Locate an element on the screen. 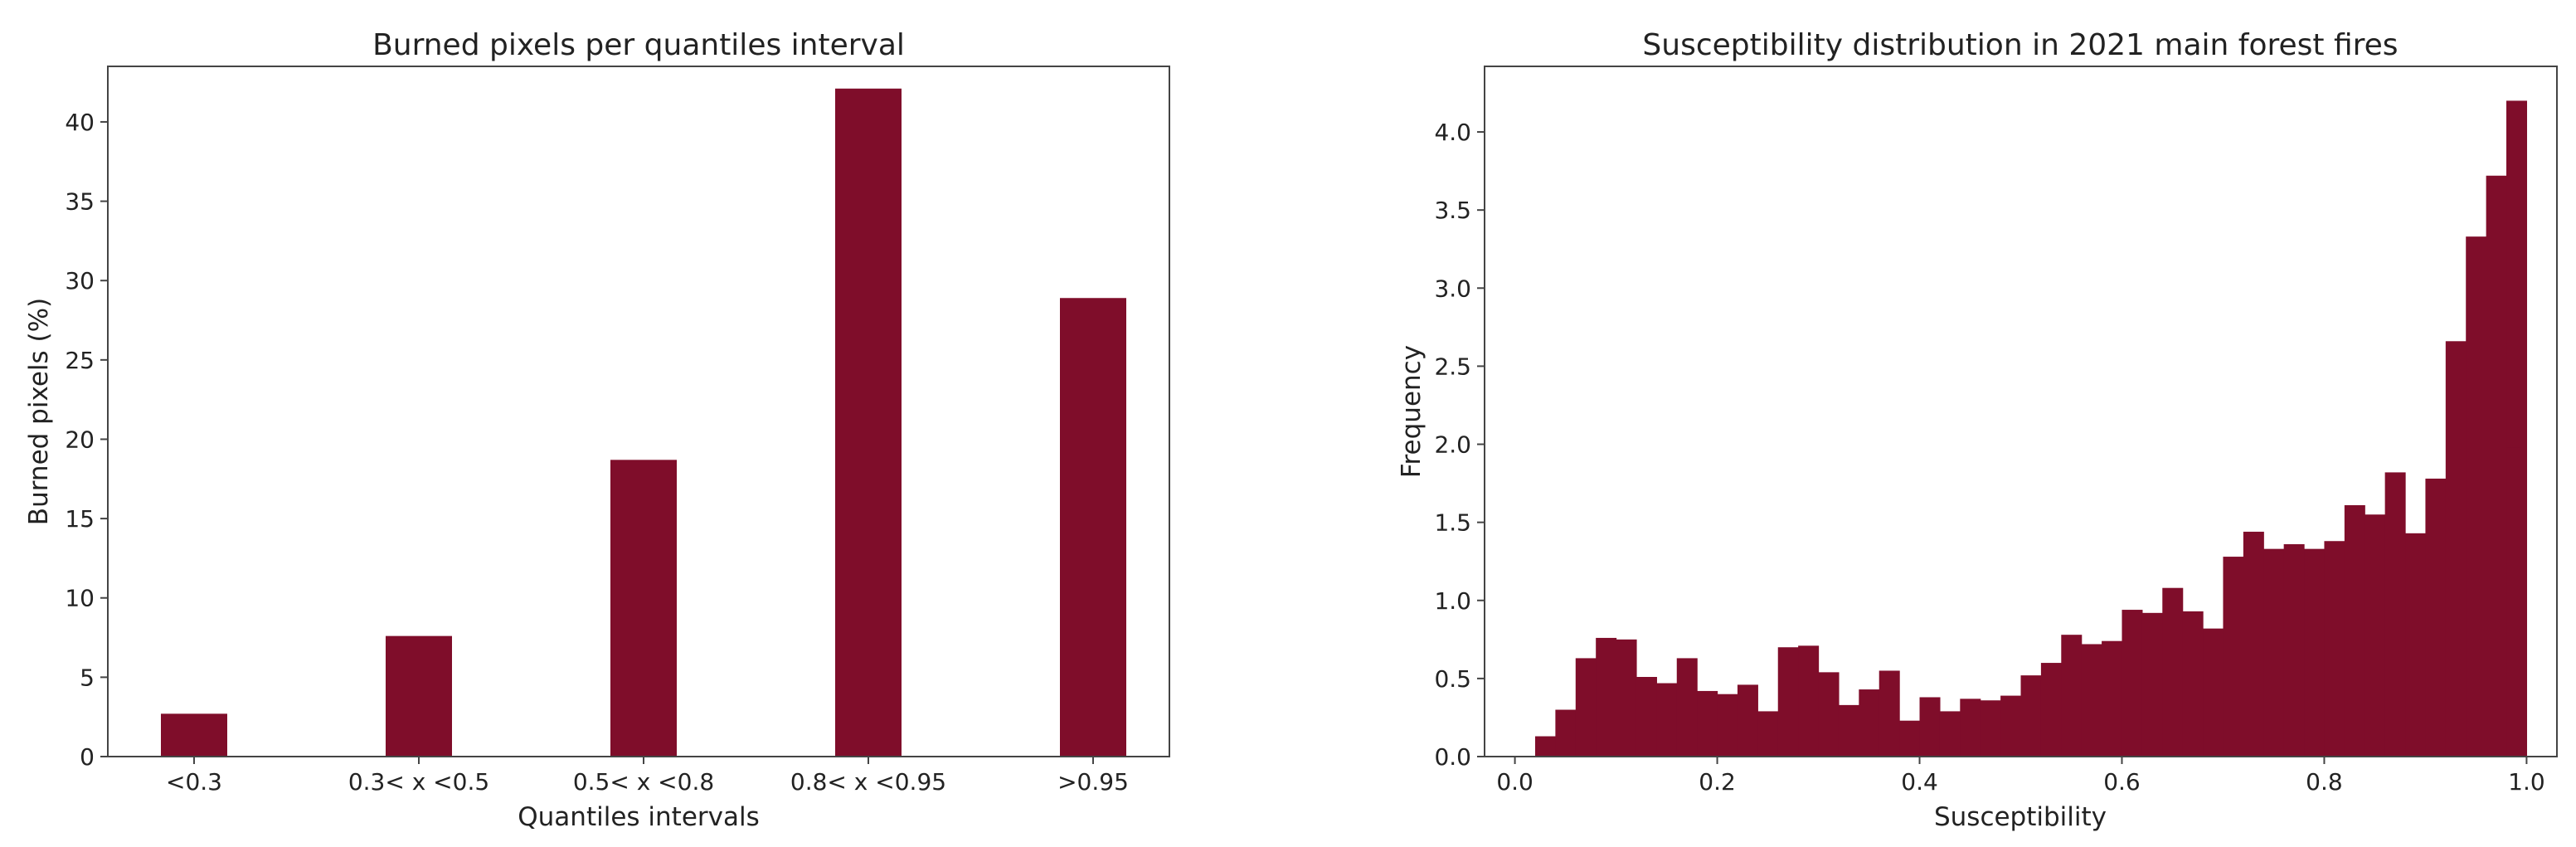  chart-title: Burned pixels per quantiles interval is located at coordinates (638, 45).